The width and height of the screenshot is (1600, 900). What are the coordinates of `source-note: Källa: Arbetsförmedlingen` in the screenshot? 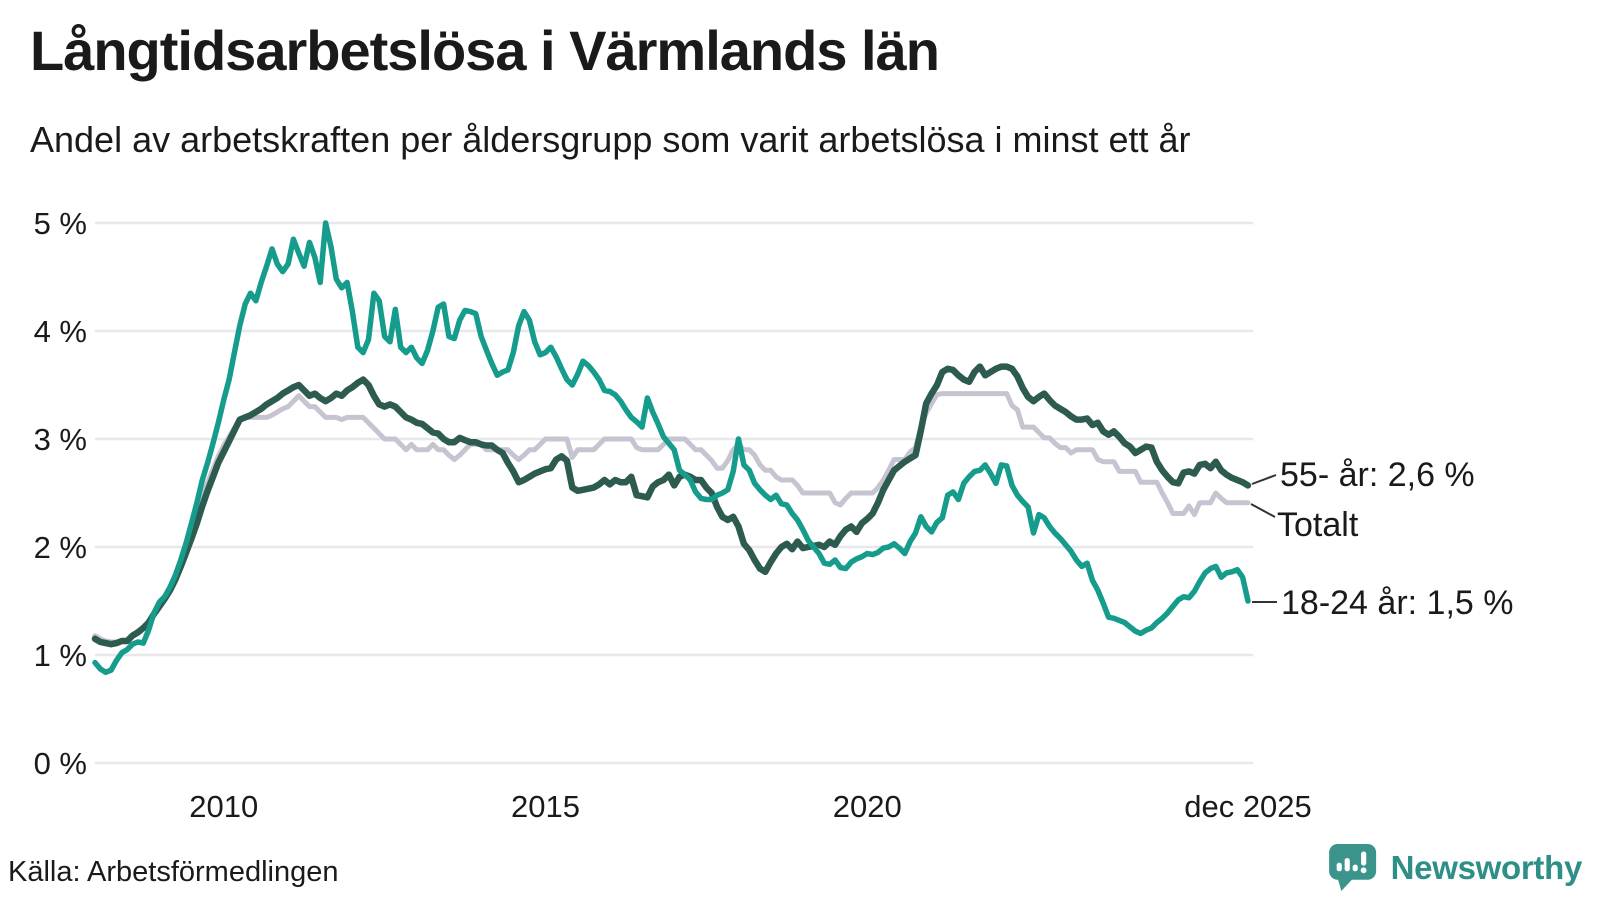 It's located at (173, 872).